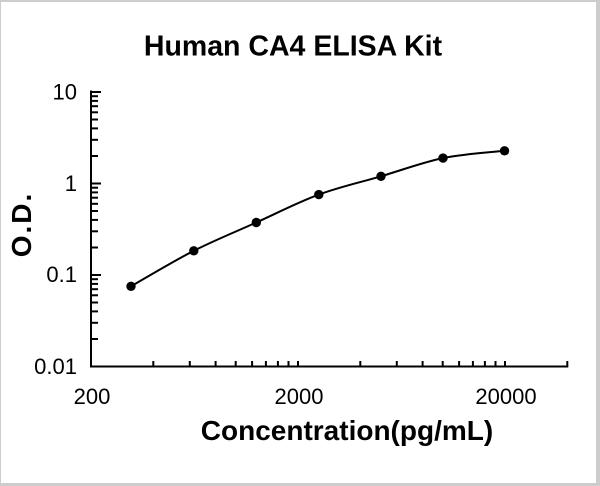 The image size is (600, 486). Describe the element at coordinates (71, 183) in the screenshot. I see `svg-text: 1` at that location.